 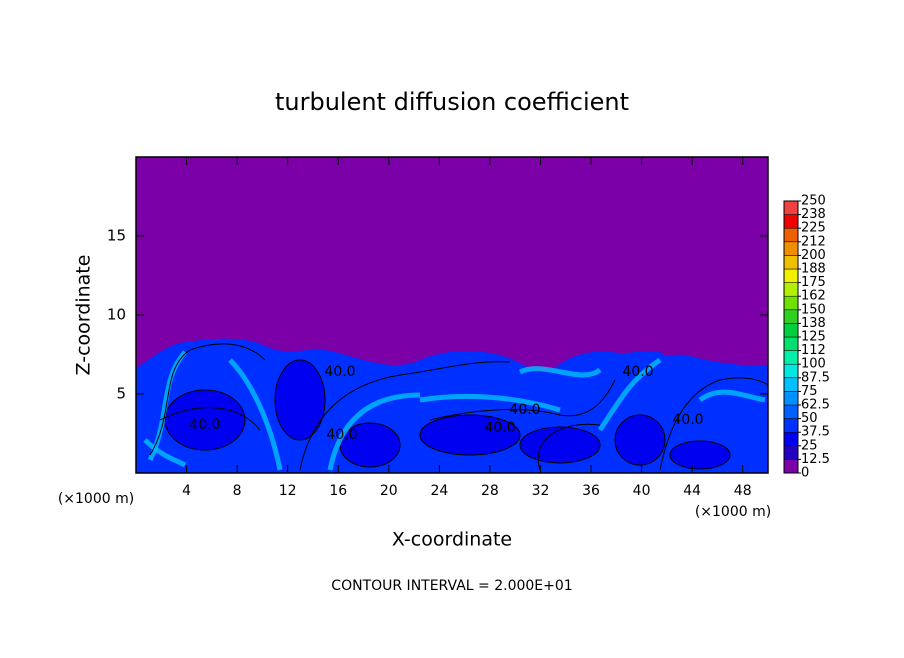 I want to click on y-axis-label: Z-coordinate, so click(x=84, y=315).